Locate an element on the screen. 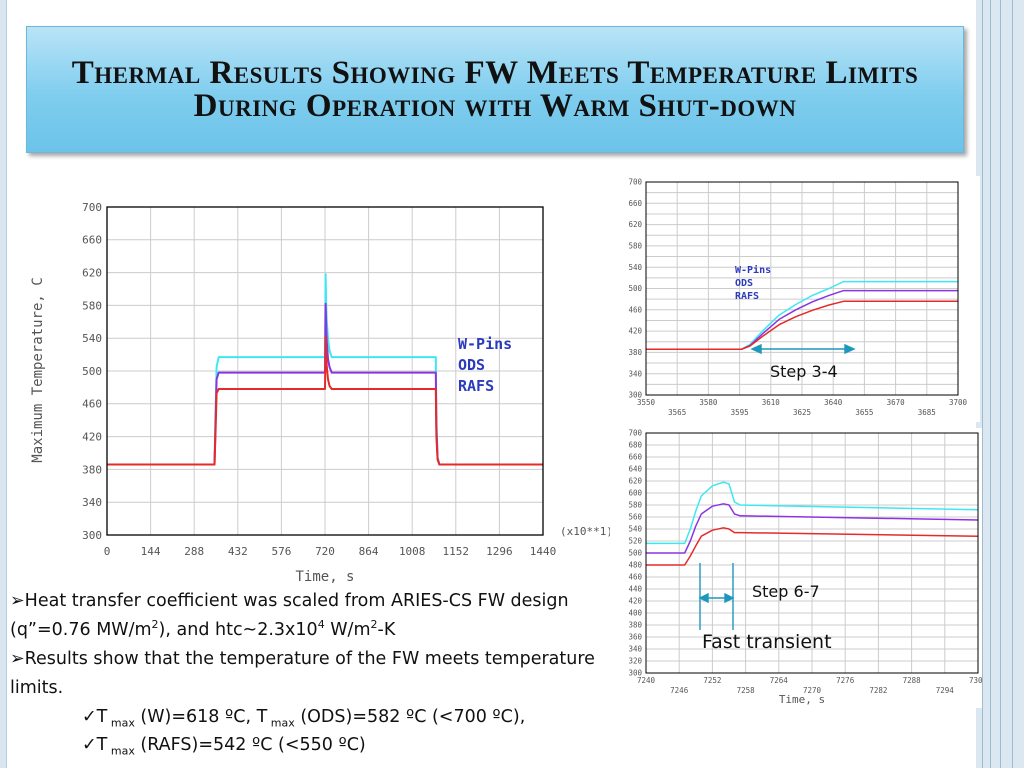 This screenshot has width=1024, height=768. step67-label: Step 6-7 is located at coordinates (786, 591).